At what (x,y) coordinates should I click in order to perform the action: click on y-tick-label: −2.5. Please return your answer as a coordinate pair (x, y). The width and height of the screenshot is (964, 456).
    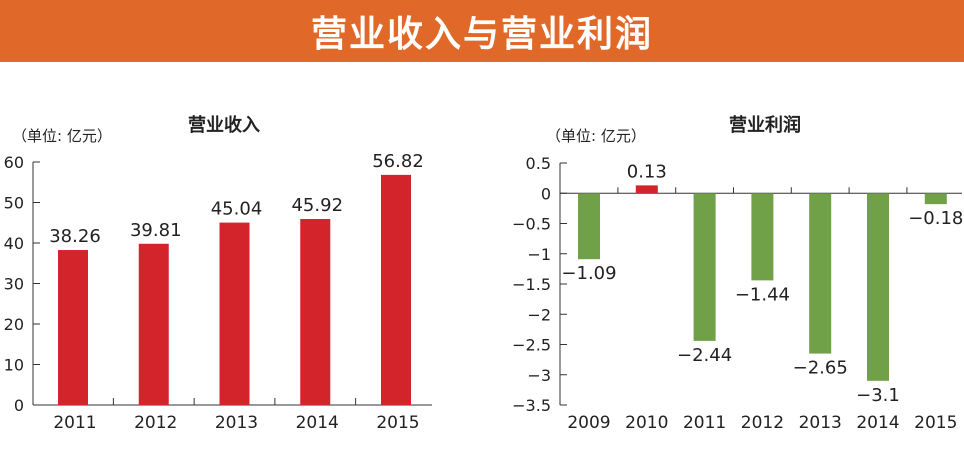
    Looking at the image, I should click on (531, 345).